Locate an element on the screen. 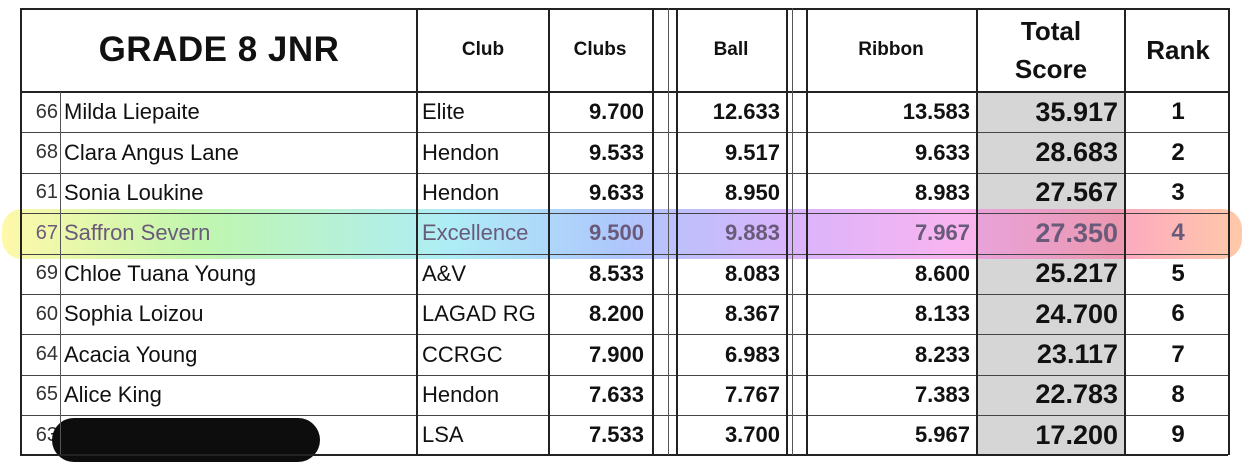 The height and width of the screenshot is (462, 1244). cell-rank: 6 is located at coordinates (1178, 314).